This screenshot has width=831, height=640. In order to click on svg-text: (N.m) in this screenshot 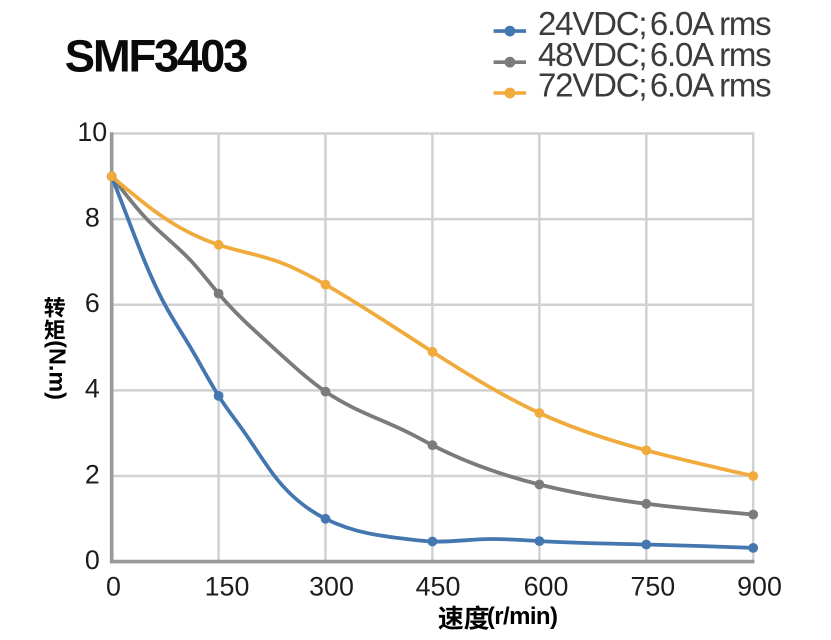, I will do `click(58, 370)`.